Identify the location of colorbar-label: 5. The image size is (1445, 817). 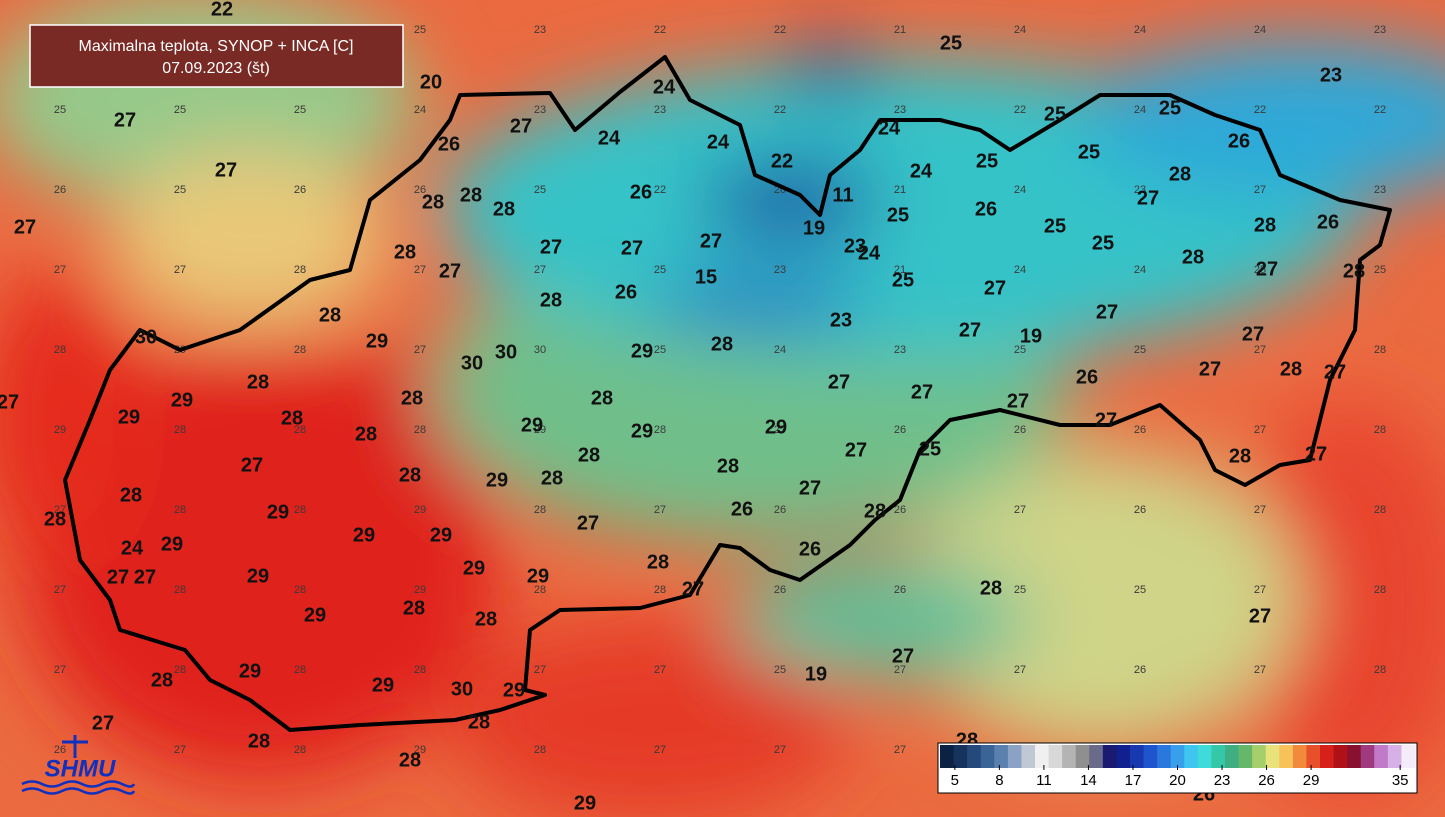
(955, 780).